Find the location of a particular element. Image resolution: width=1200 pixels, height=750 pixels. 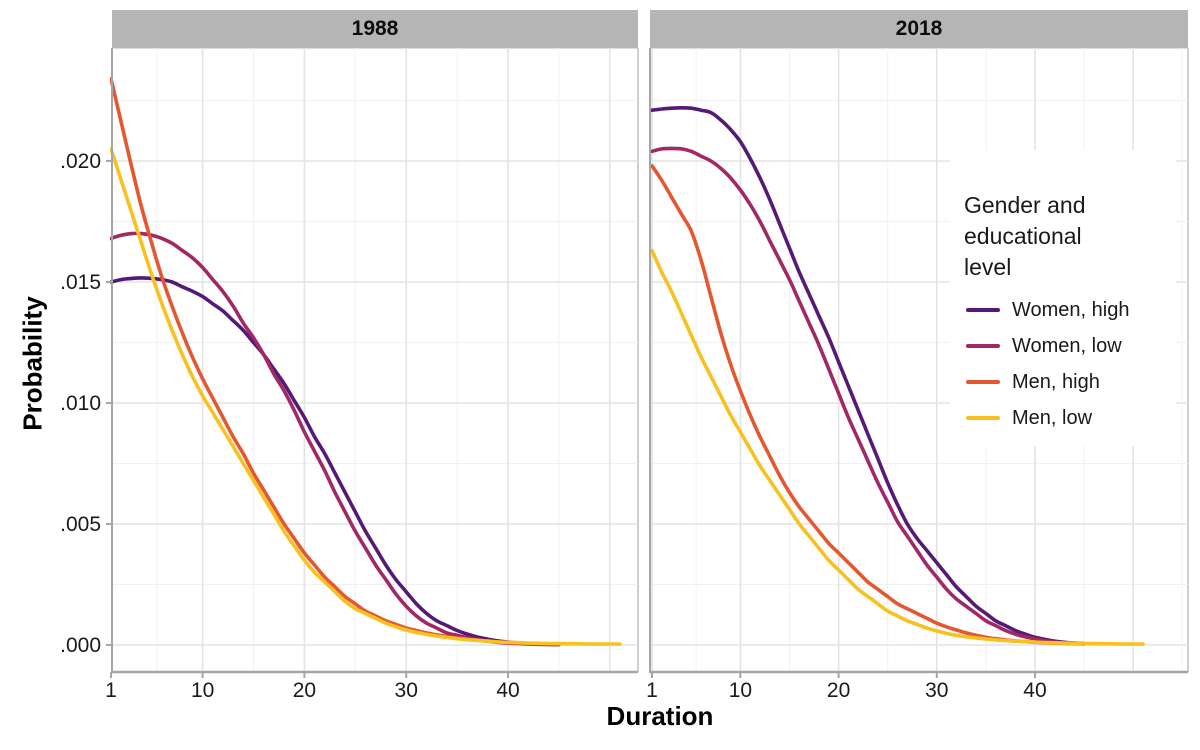

legend-item-men-high: Men, high is located at coordinates (1033, 382).